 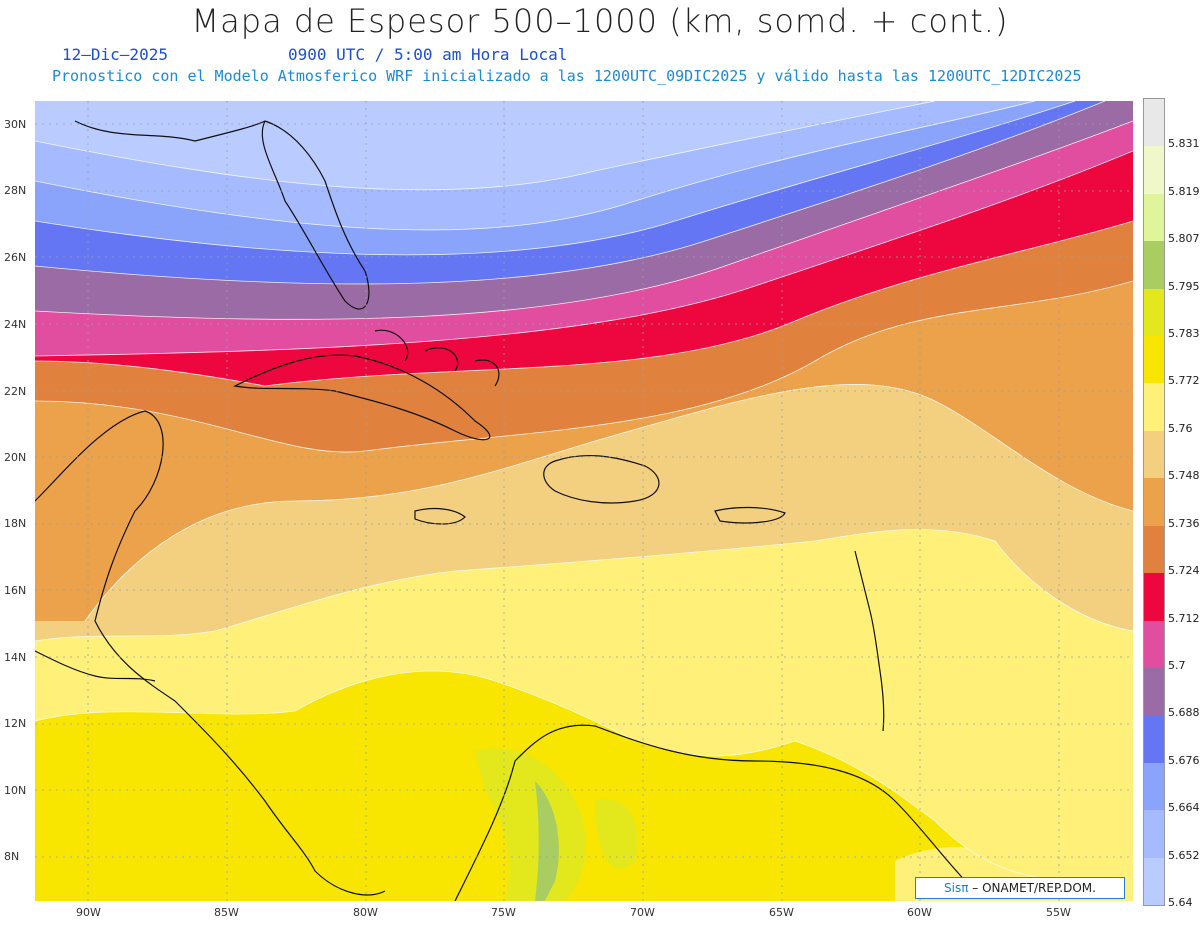 I want to click on lon-label-80w: 80W, so click(x=365, y=912).